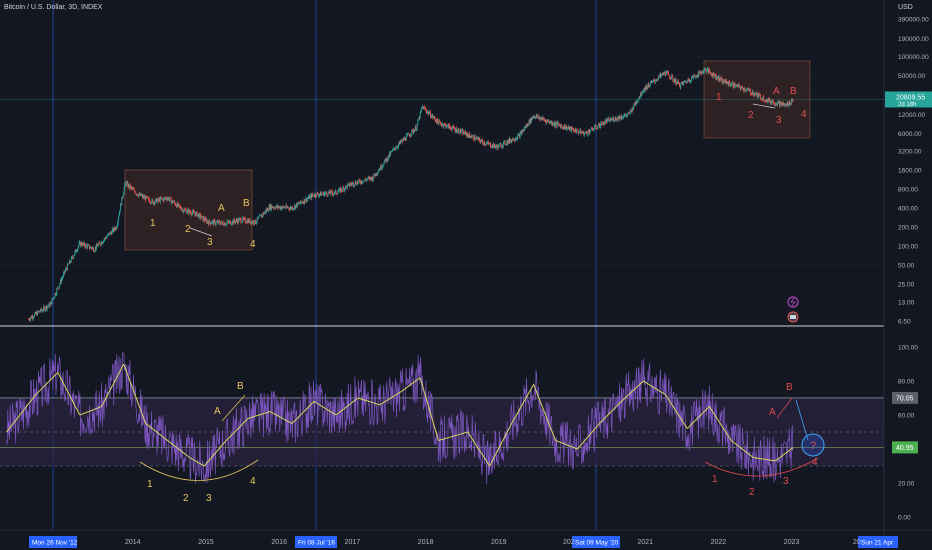 Image resolution: width=932 pixels, height=550 pixels. What do you see at coordinates (906, 416) in the screenshot?
I see `rsi-tick-label: 60.00` at bounding box center [906, 416].